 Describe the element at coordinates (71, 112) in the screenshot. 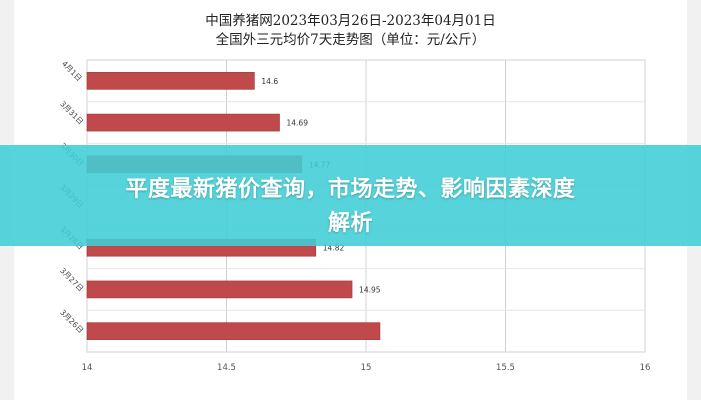

I see `category-label: 3月31日` at that location.